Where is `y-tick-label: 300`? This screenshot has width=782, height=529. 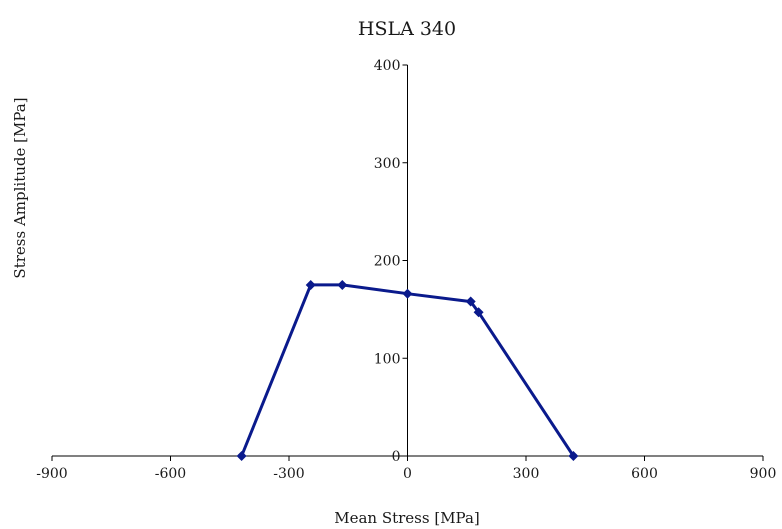
y-tick-label: 300 is located at coordinates (387, 164).